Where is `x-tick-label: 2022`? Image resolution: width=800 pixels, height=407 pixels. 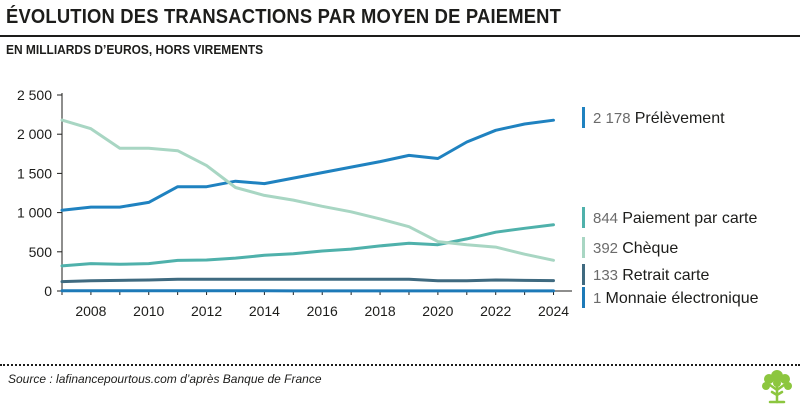
x-tick-label: 2022 is located at coordinates (495, 311).